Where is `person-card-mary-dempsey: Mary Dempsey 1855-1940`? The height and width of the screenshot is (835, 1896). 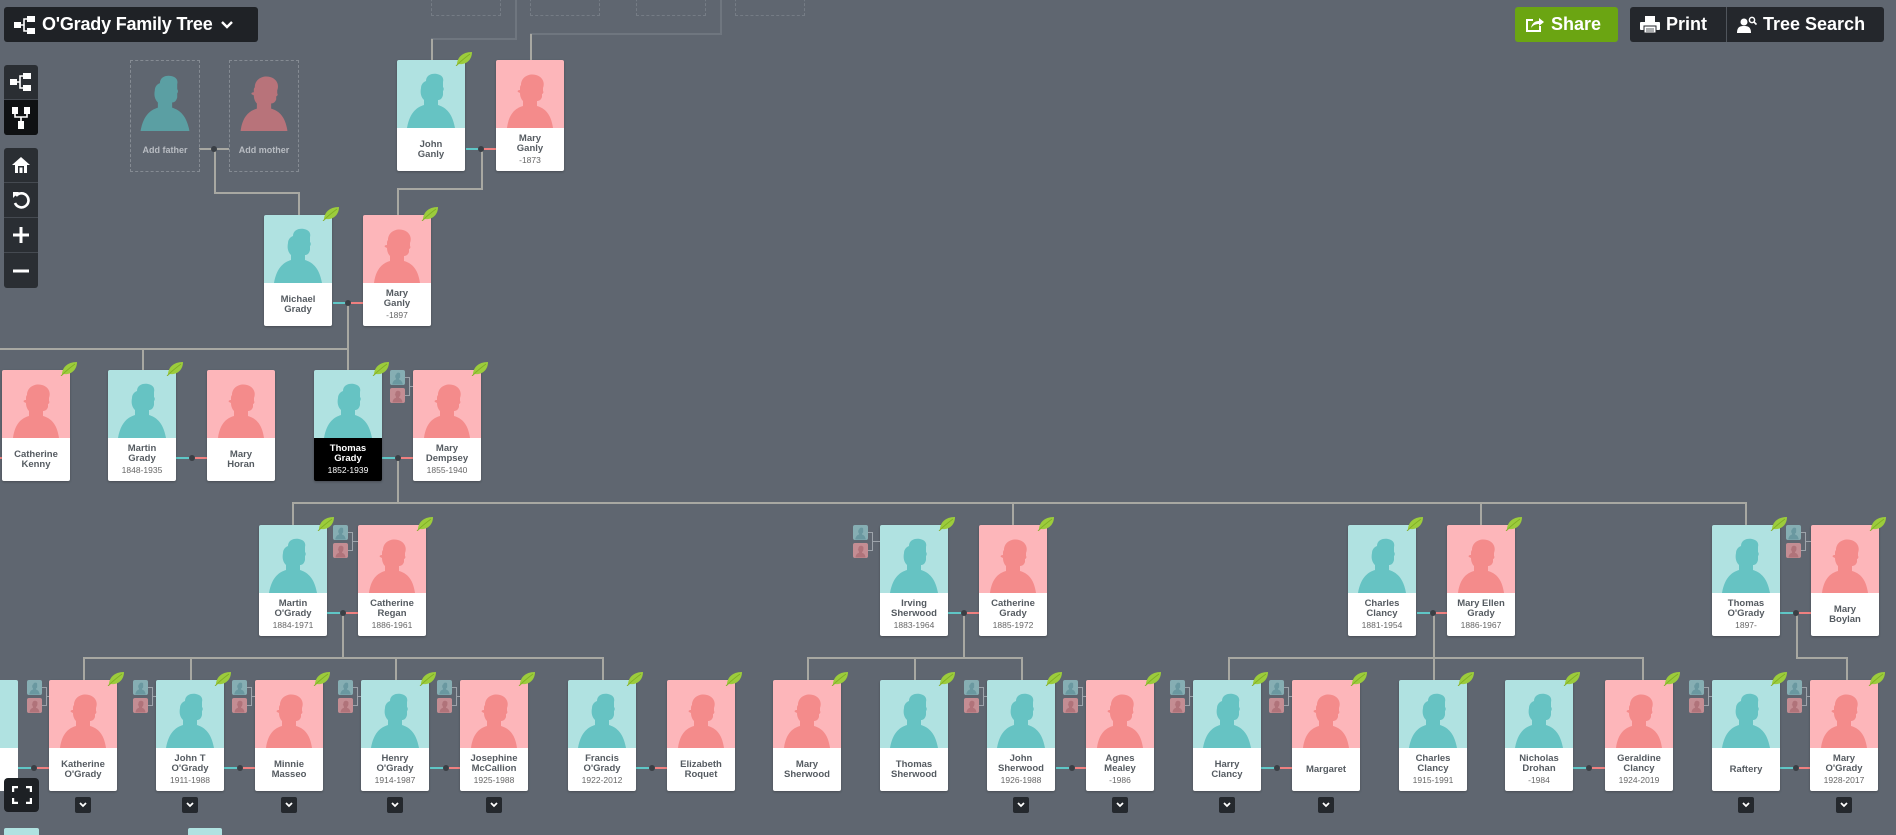
person-card-mary-dempsey: Mary Dempsey 1855-1940 is located at coordinates (447, 425).